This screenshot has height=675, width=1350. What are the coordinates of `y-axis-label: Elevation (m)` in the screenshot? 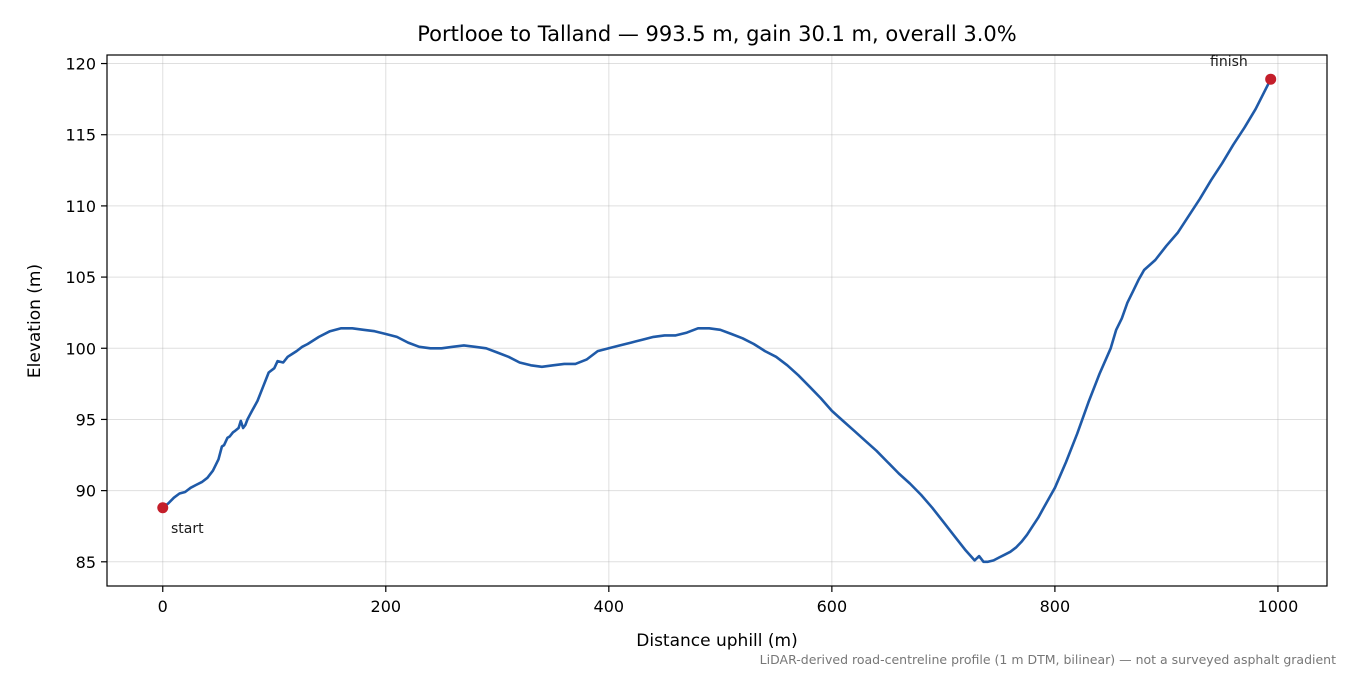 It's located at (35, 321).